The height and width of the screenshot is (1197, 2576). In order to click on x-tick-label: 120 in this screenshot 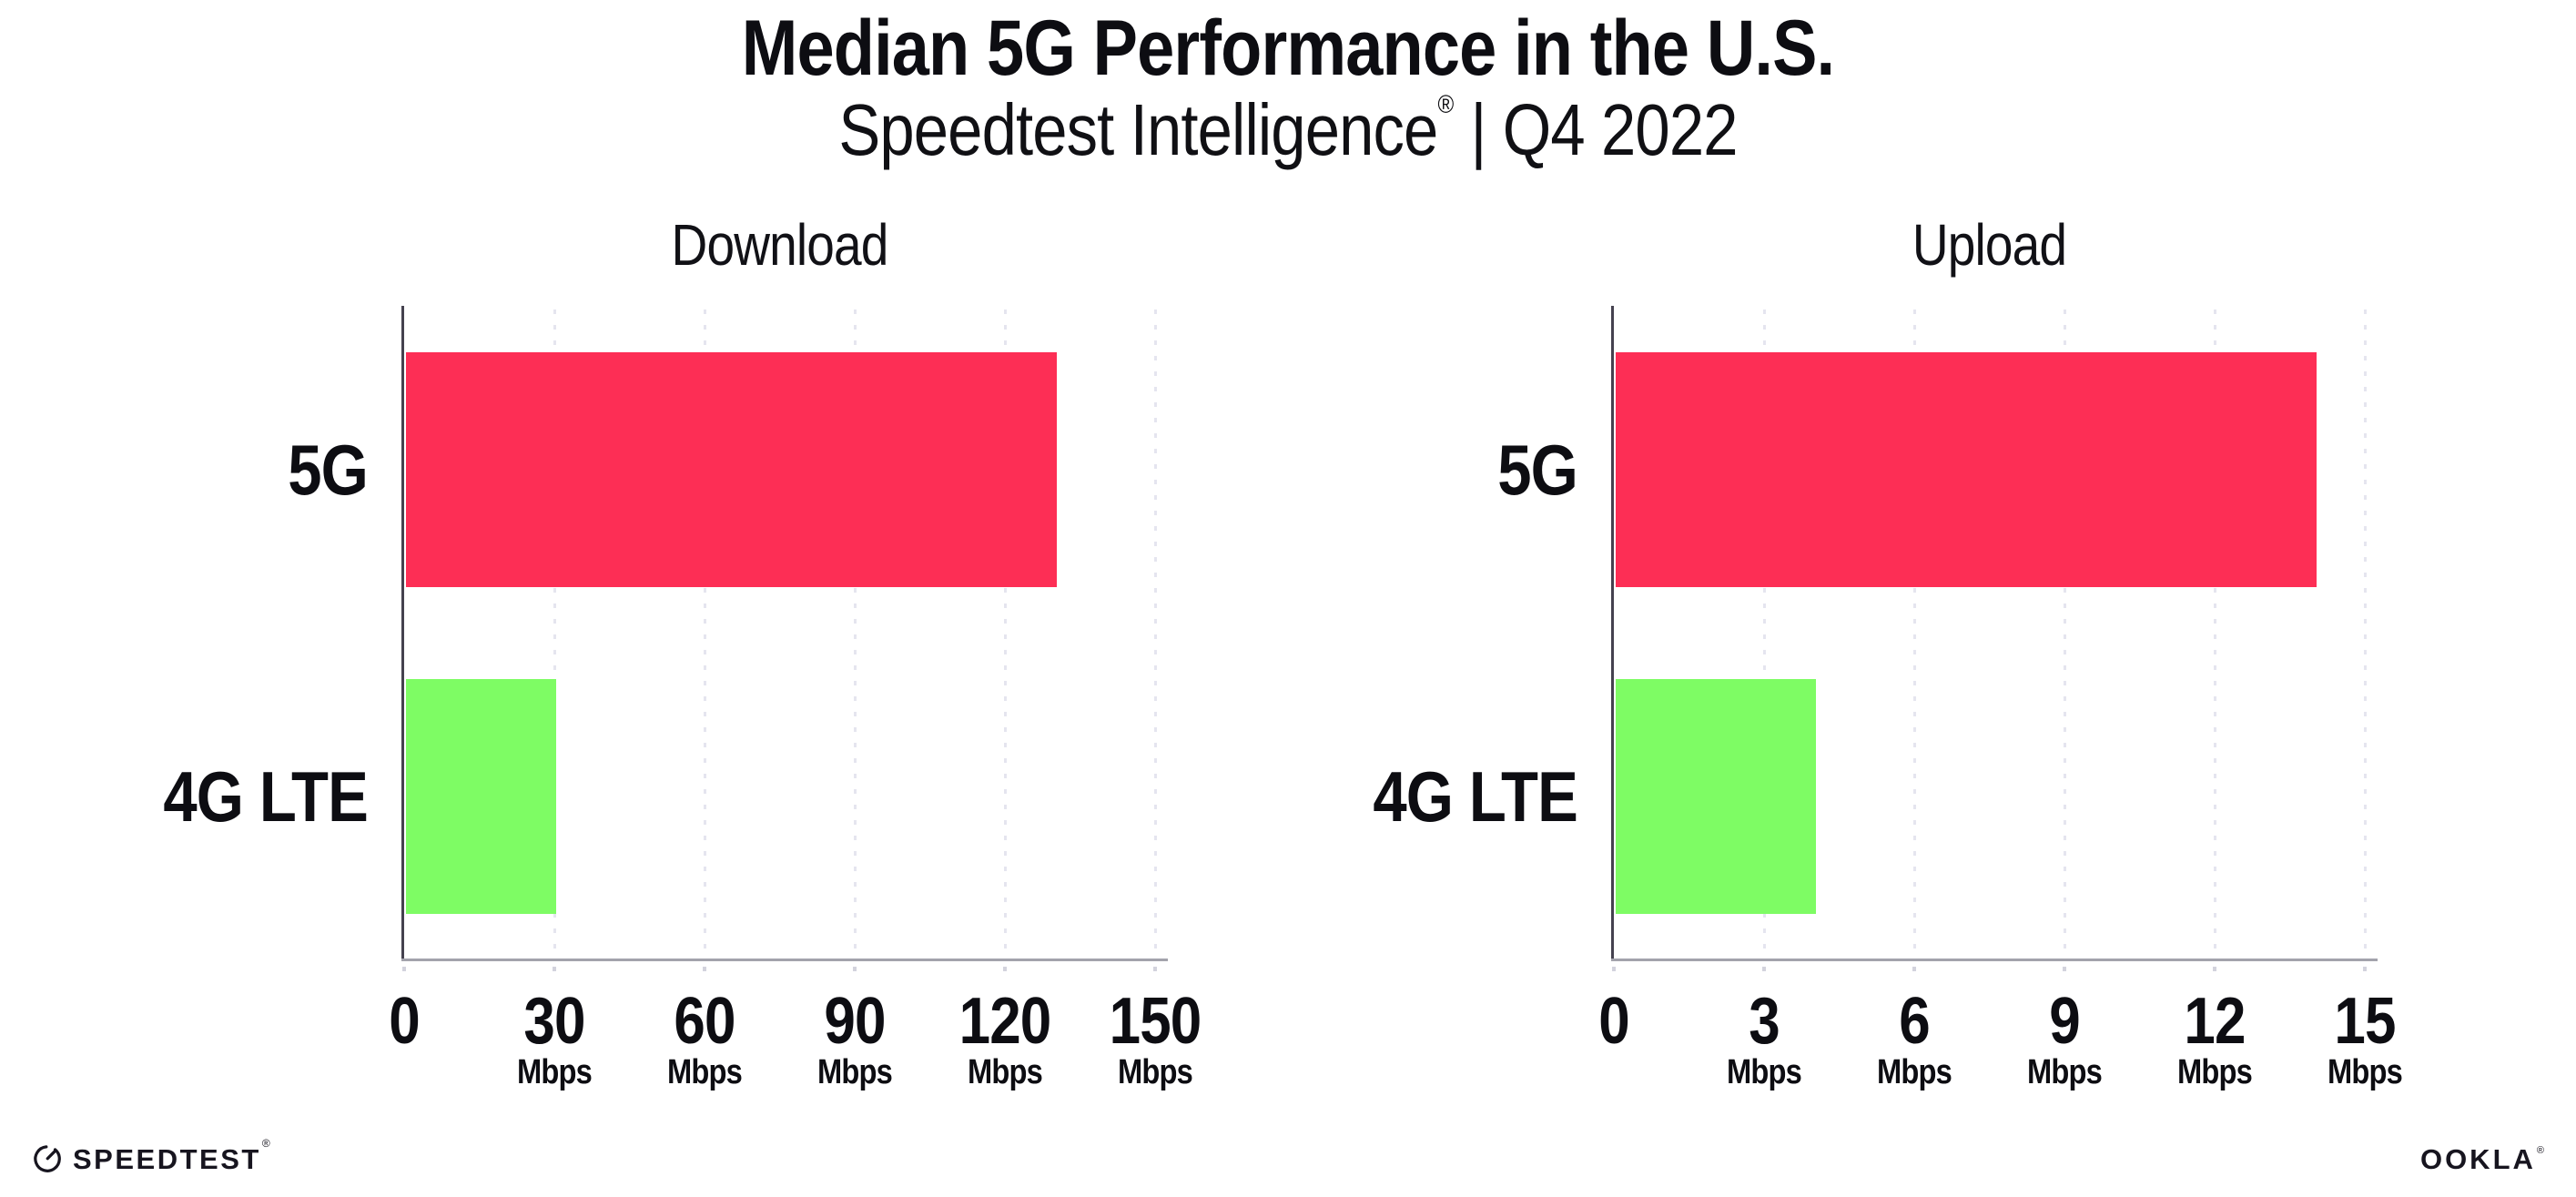, I will do `click(1005, 1021)`.